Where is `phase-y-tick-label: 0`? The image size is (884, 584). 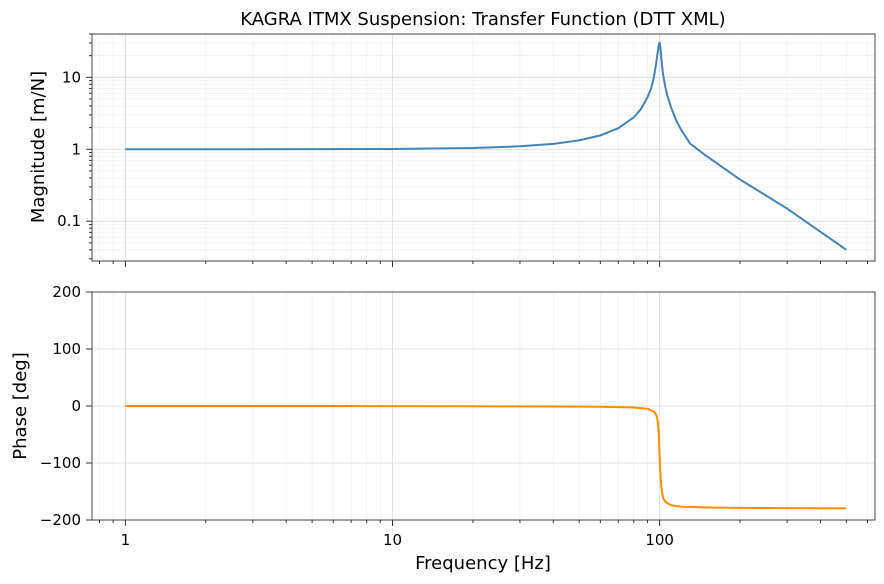 phase-y-tick-label: 0 is located at coordinates (76, 406).